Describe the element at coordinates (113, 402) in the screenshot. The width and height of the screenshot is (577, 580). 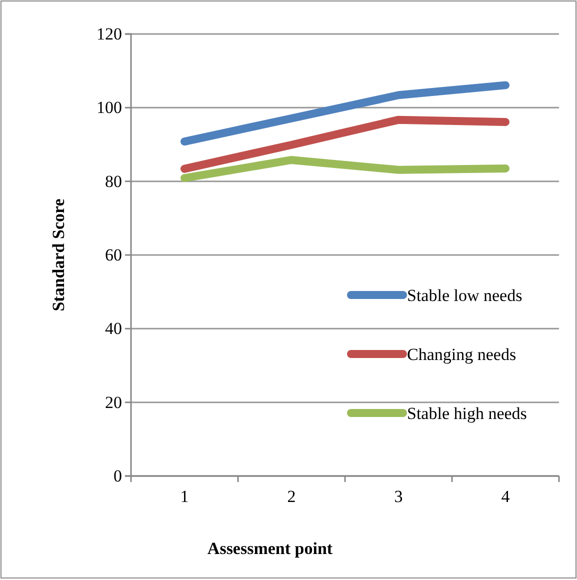
I see `y-tick-label: 20` at that location.